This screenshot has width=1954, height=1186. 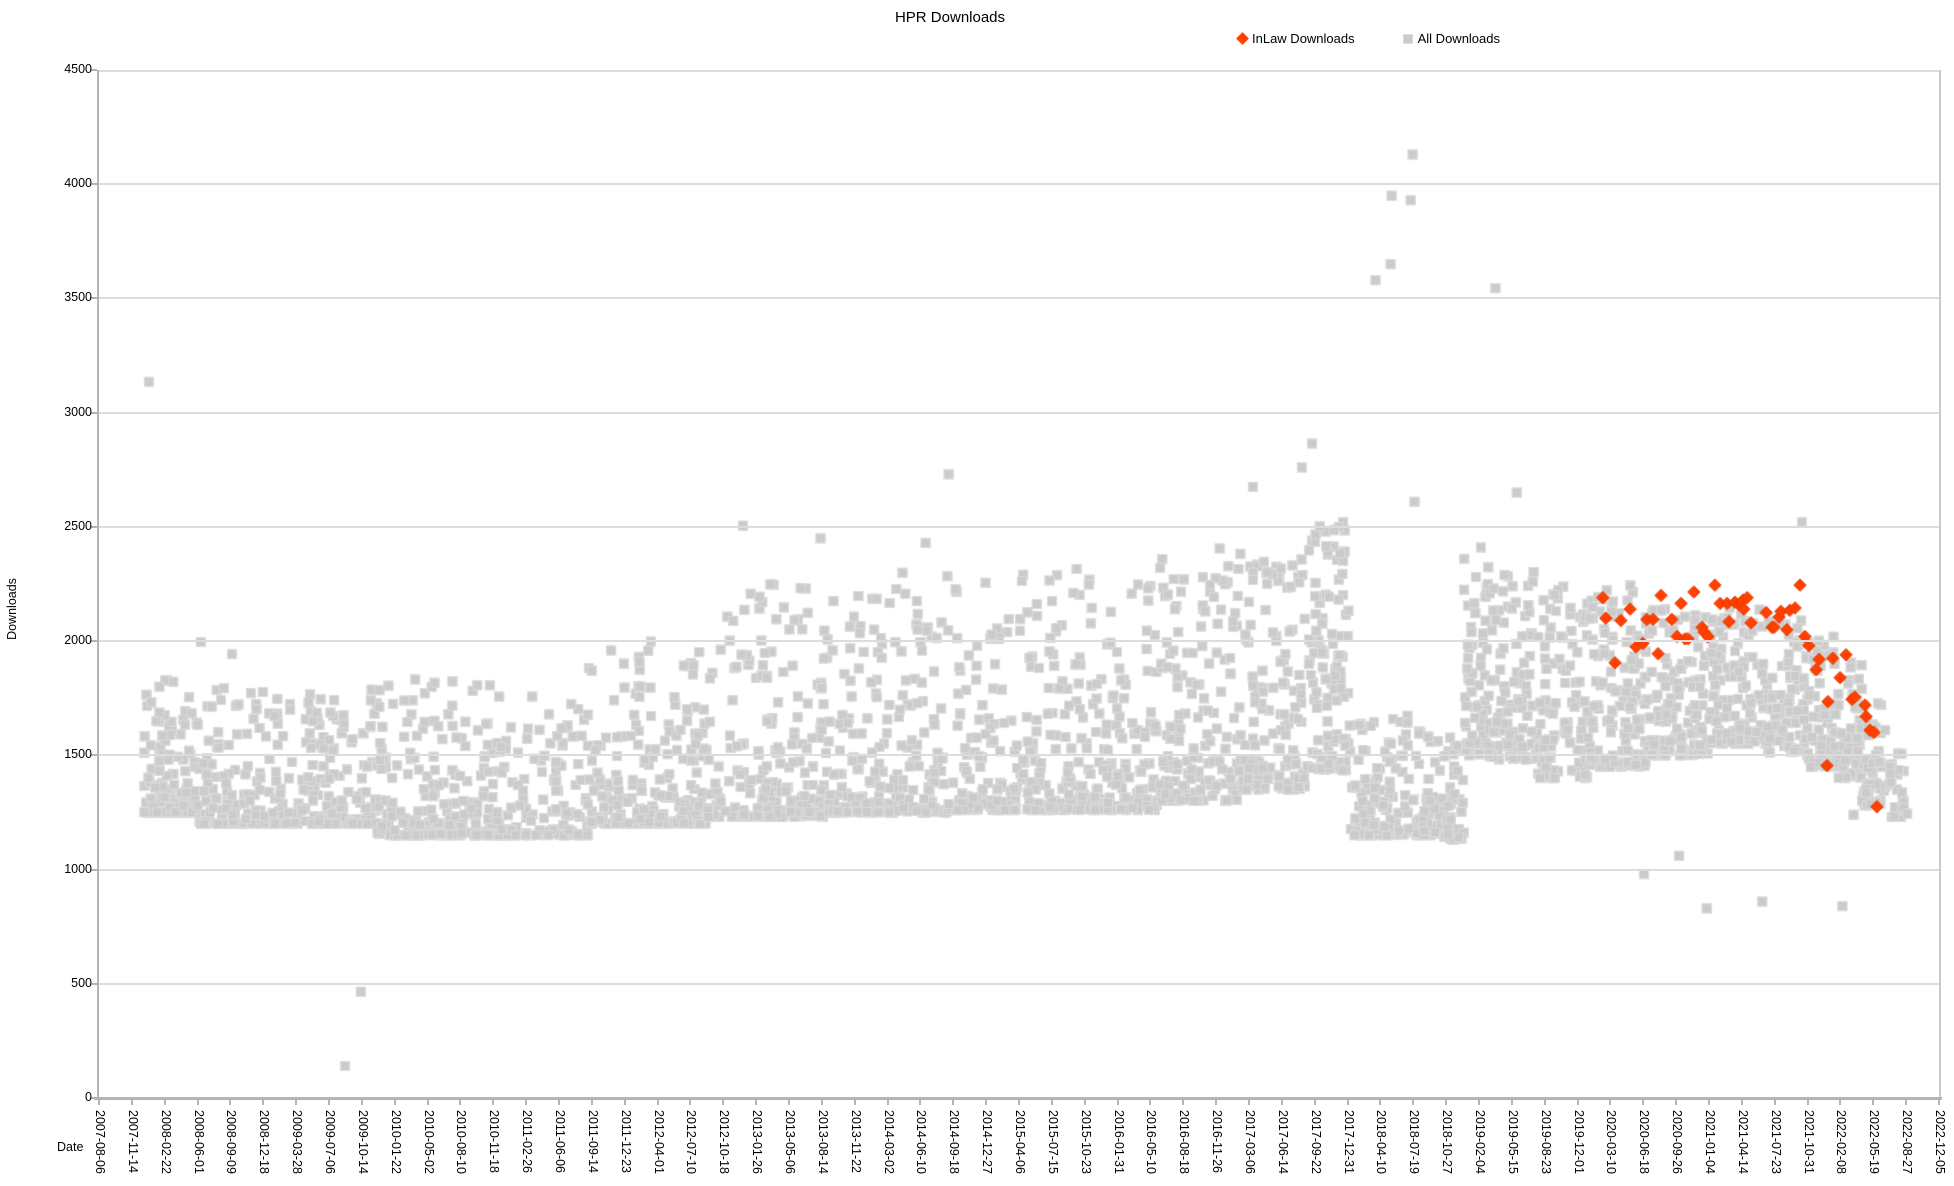 I want to click on x-tick-label: 2009-03-28, so click(x=297, y=1142).